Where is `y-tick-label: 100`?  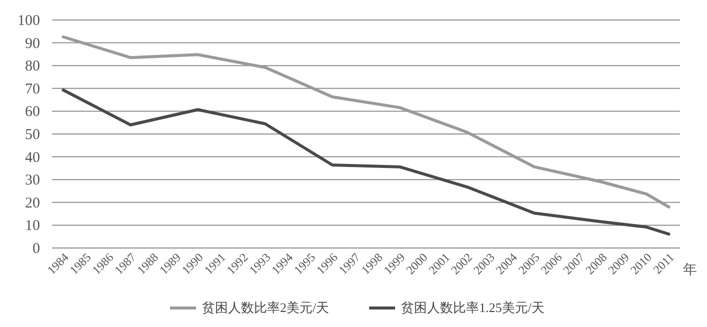 y-tick-label: 100 is located at coordinates (29, 21).